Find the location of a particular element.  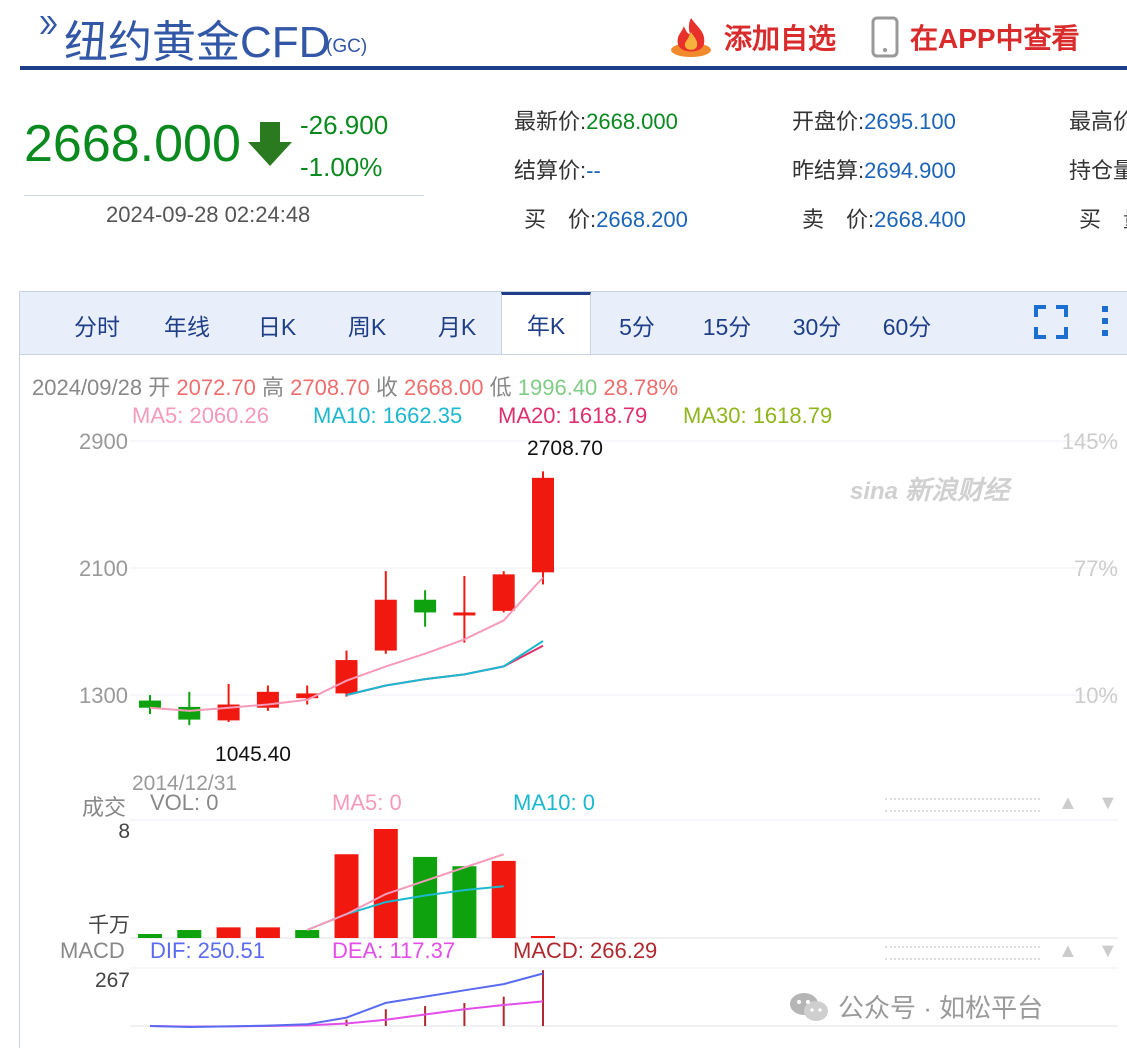

pct-tick-label: 145% is located at coordinates (1090, 441).